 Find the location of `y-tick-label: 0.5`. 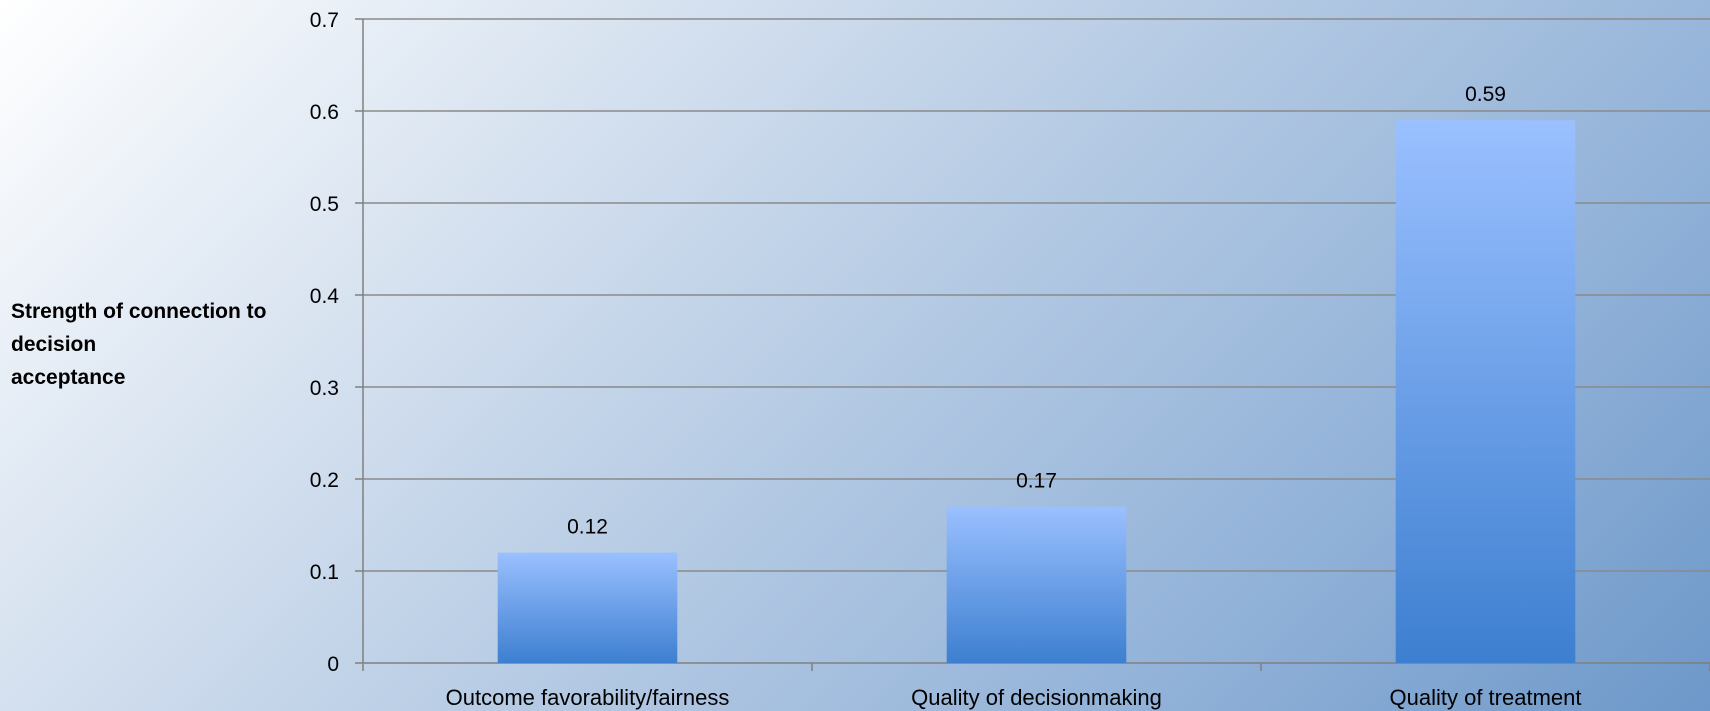

y-tick-label: 0.5 is located at coordinates (324, 204).